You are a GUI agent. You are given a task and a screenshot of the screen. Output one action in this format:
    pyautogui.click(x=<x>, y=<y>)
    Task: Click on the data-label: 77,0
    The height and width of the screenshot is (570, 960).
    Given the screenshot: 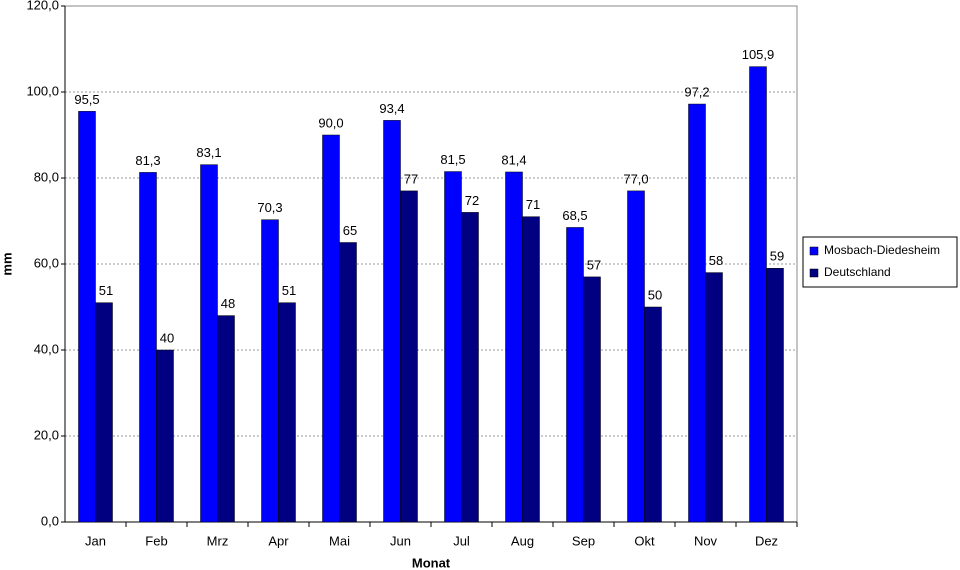 What is the action you would take?
    pyautogui.click(x=635, y=178)
    